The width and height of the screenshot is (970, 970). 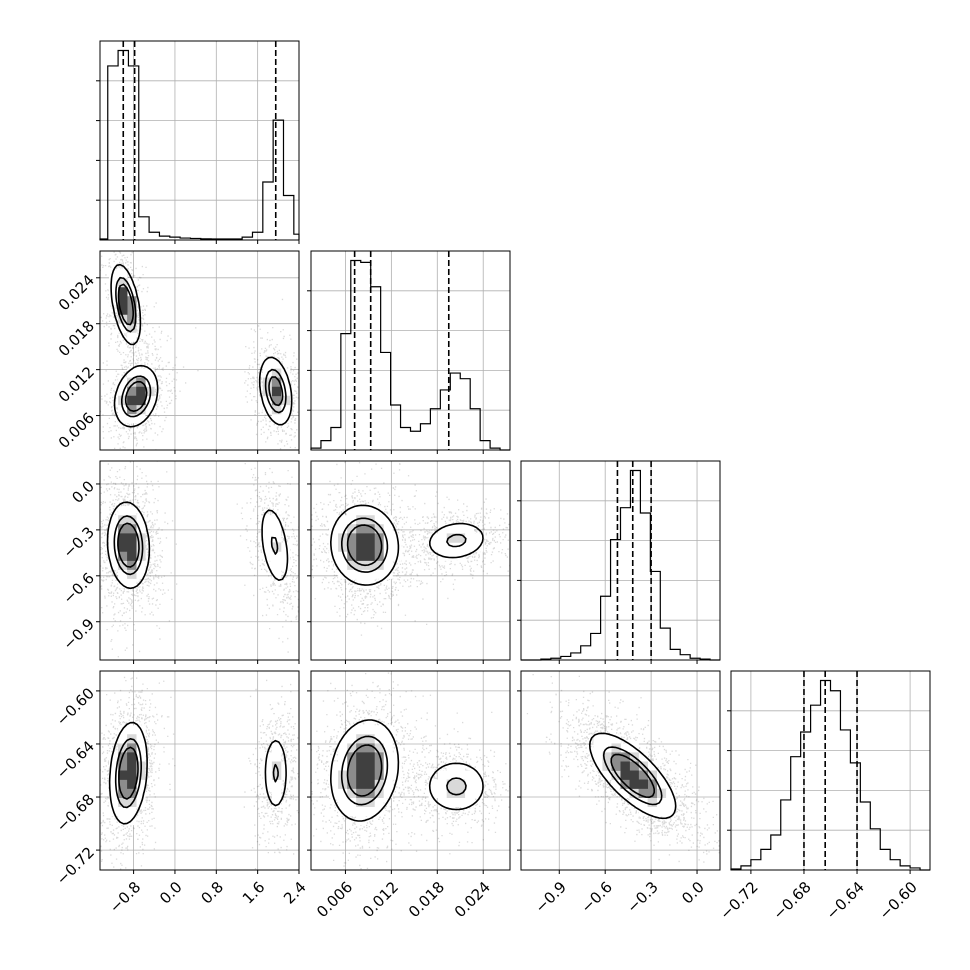 What do you see at coordinates (642, 897) in the screenshot?
I see `x-tick-label: −0.3` at bounding box center [642, 897].